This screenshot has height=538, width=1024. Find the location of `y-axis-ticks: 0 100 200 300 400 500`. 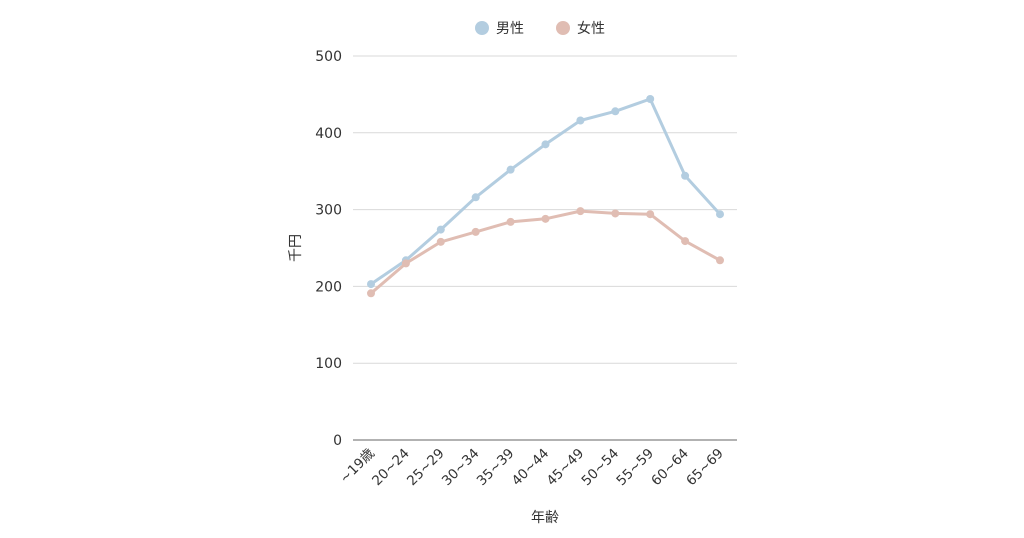

y-axis-ticks: 0 100 200 300 400 500 is located at coordinates (328, 249).